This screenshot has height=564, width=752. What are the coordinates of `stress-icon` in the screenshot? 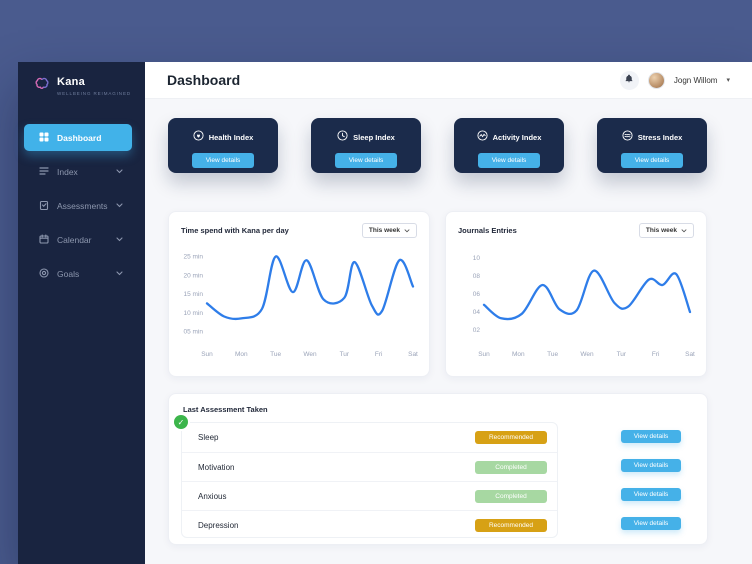 It's located at (627, 137).